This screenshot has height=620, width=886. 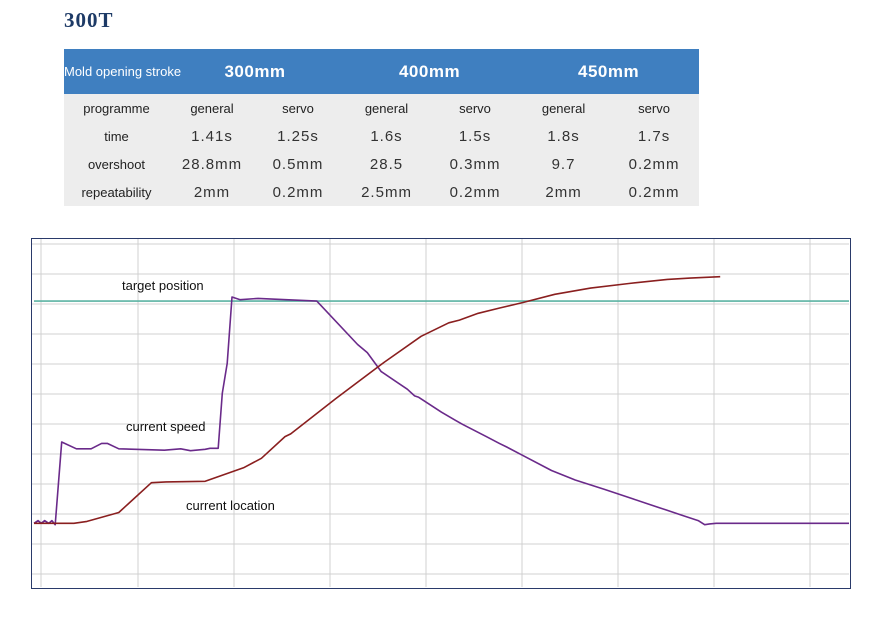 I want to click on table-cell: 28.8mm, so click(x=212, y=164).